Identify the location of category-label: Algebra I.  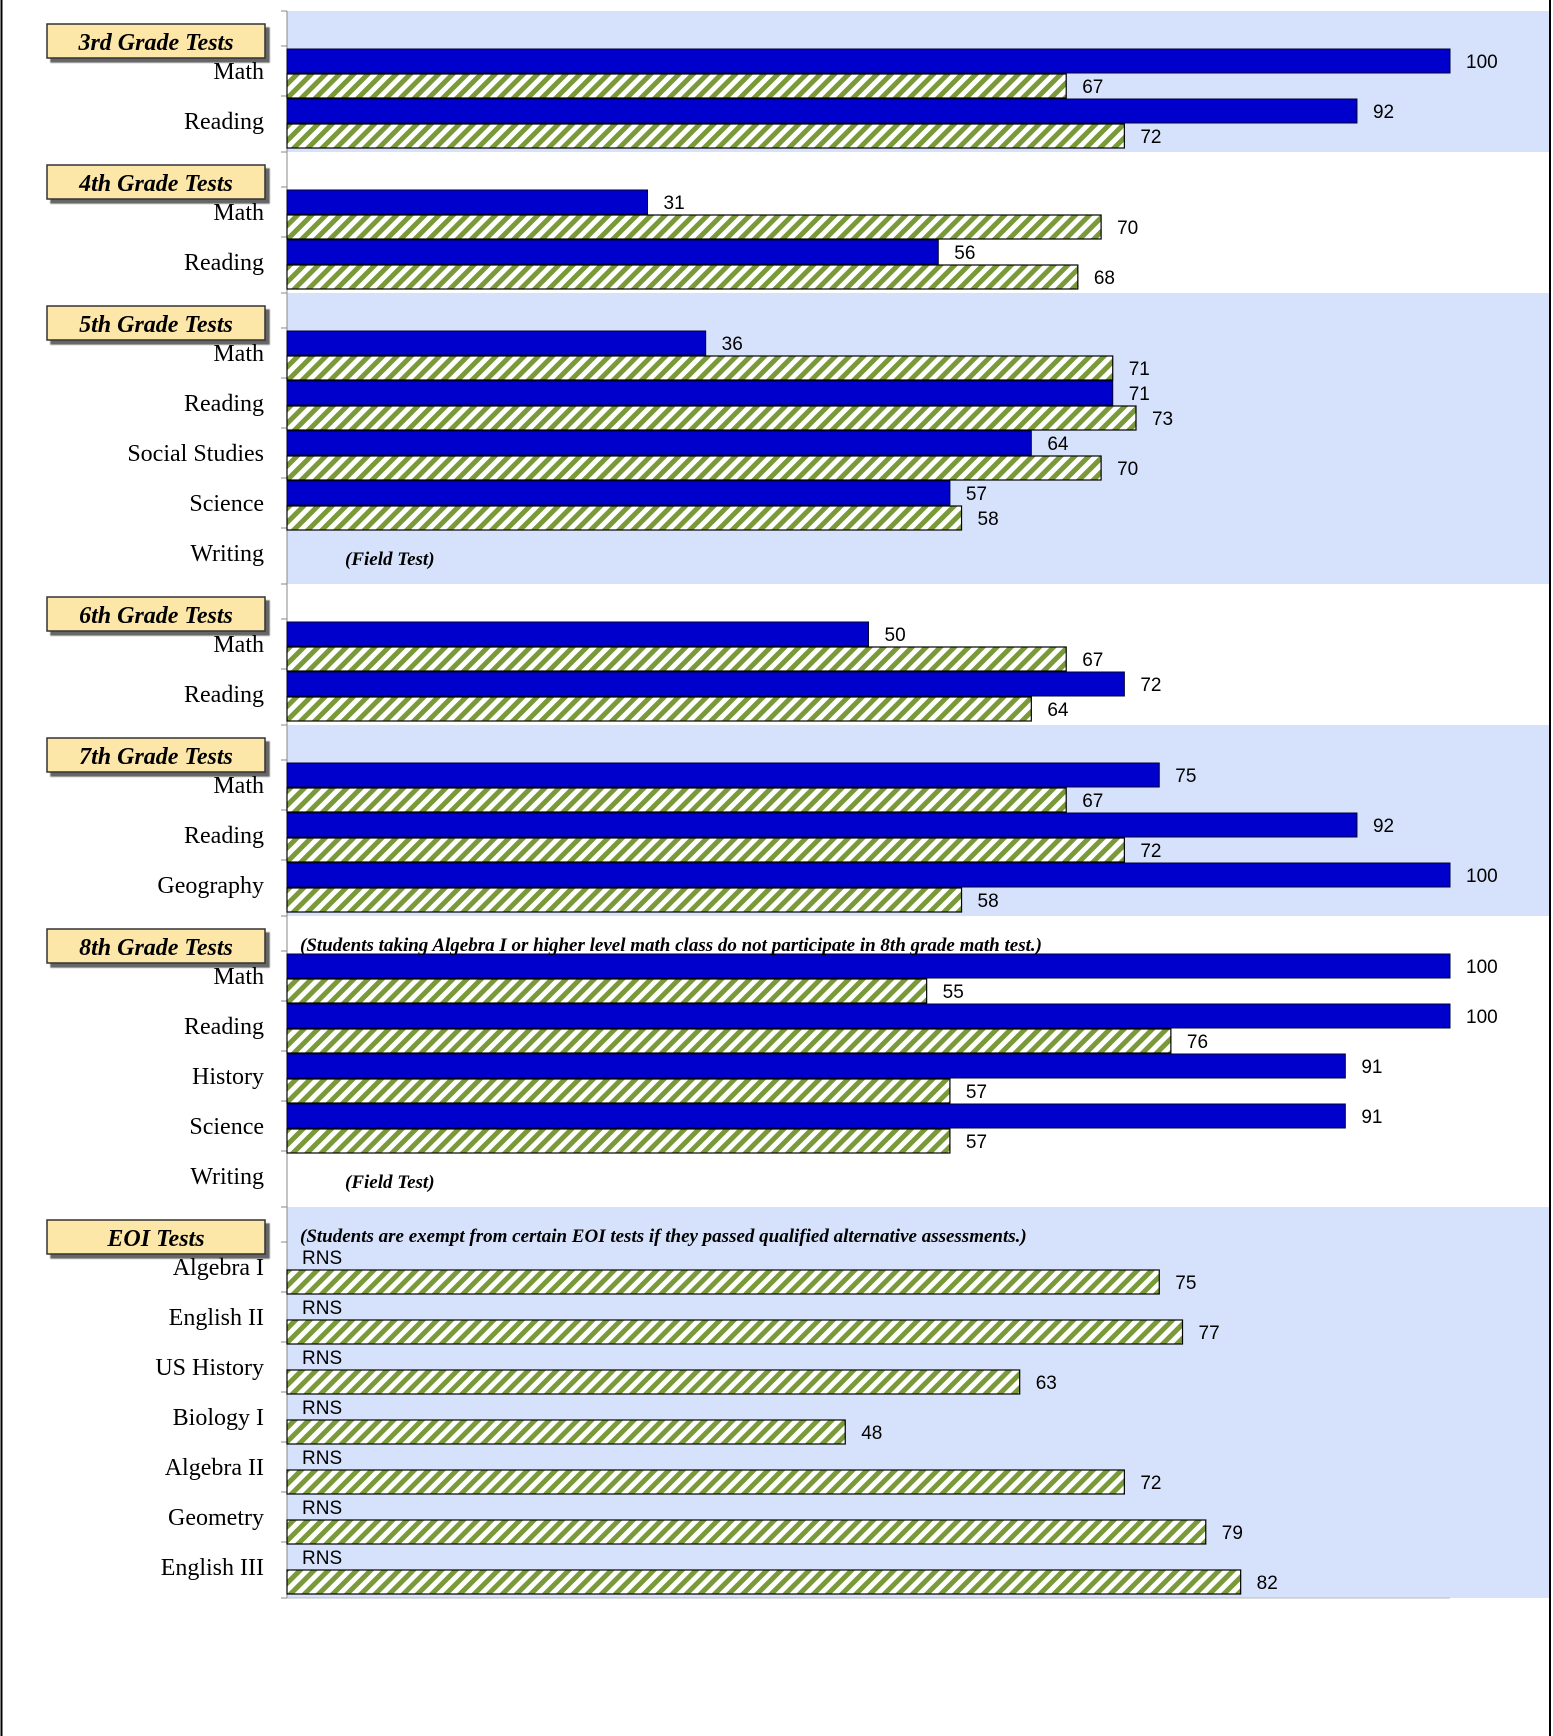
(218, 1268).